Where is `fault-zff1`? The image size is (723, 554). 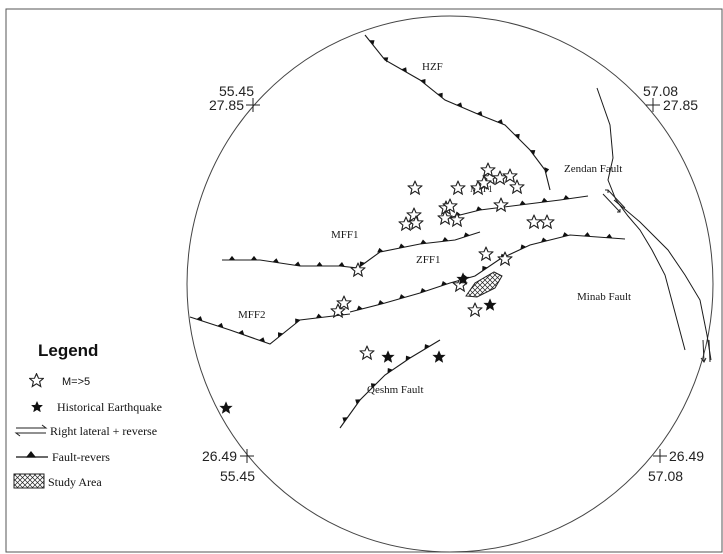
fault-zff1 is located at coordinates (487, 273).